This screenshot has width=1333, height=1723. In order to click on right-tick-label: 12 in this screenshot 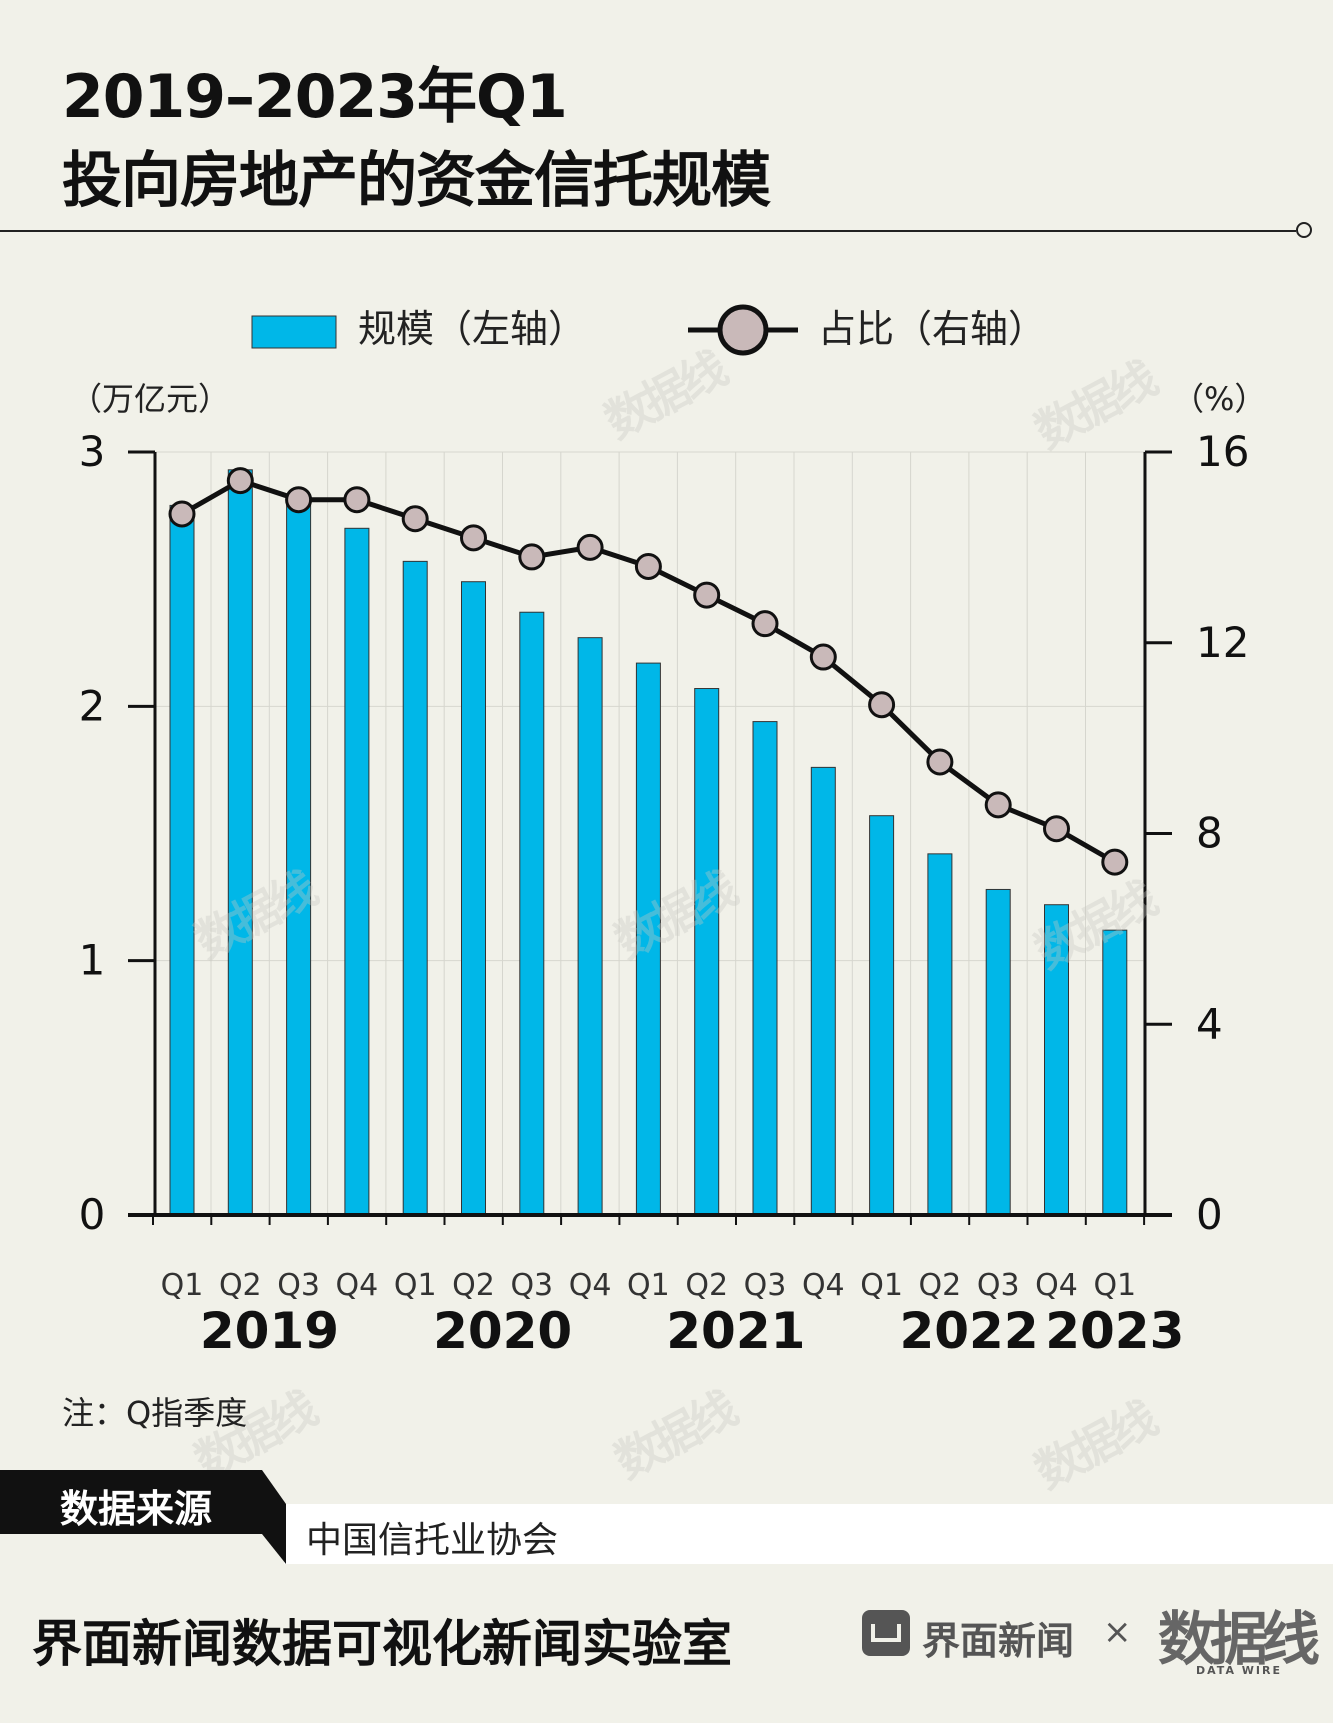, I will do `click(1222, 642)`.